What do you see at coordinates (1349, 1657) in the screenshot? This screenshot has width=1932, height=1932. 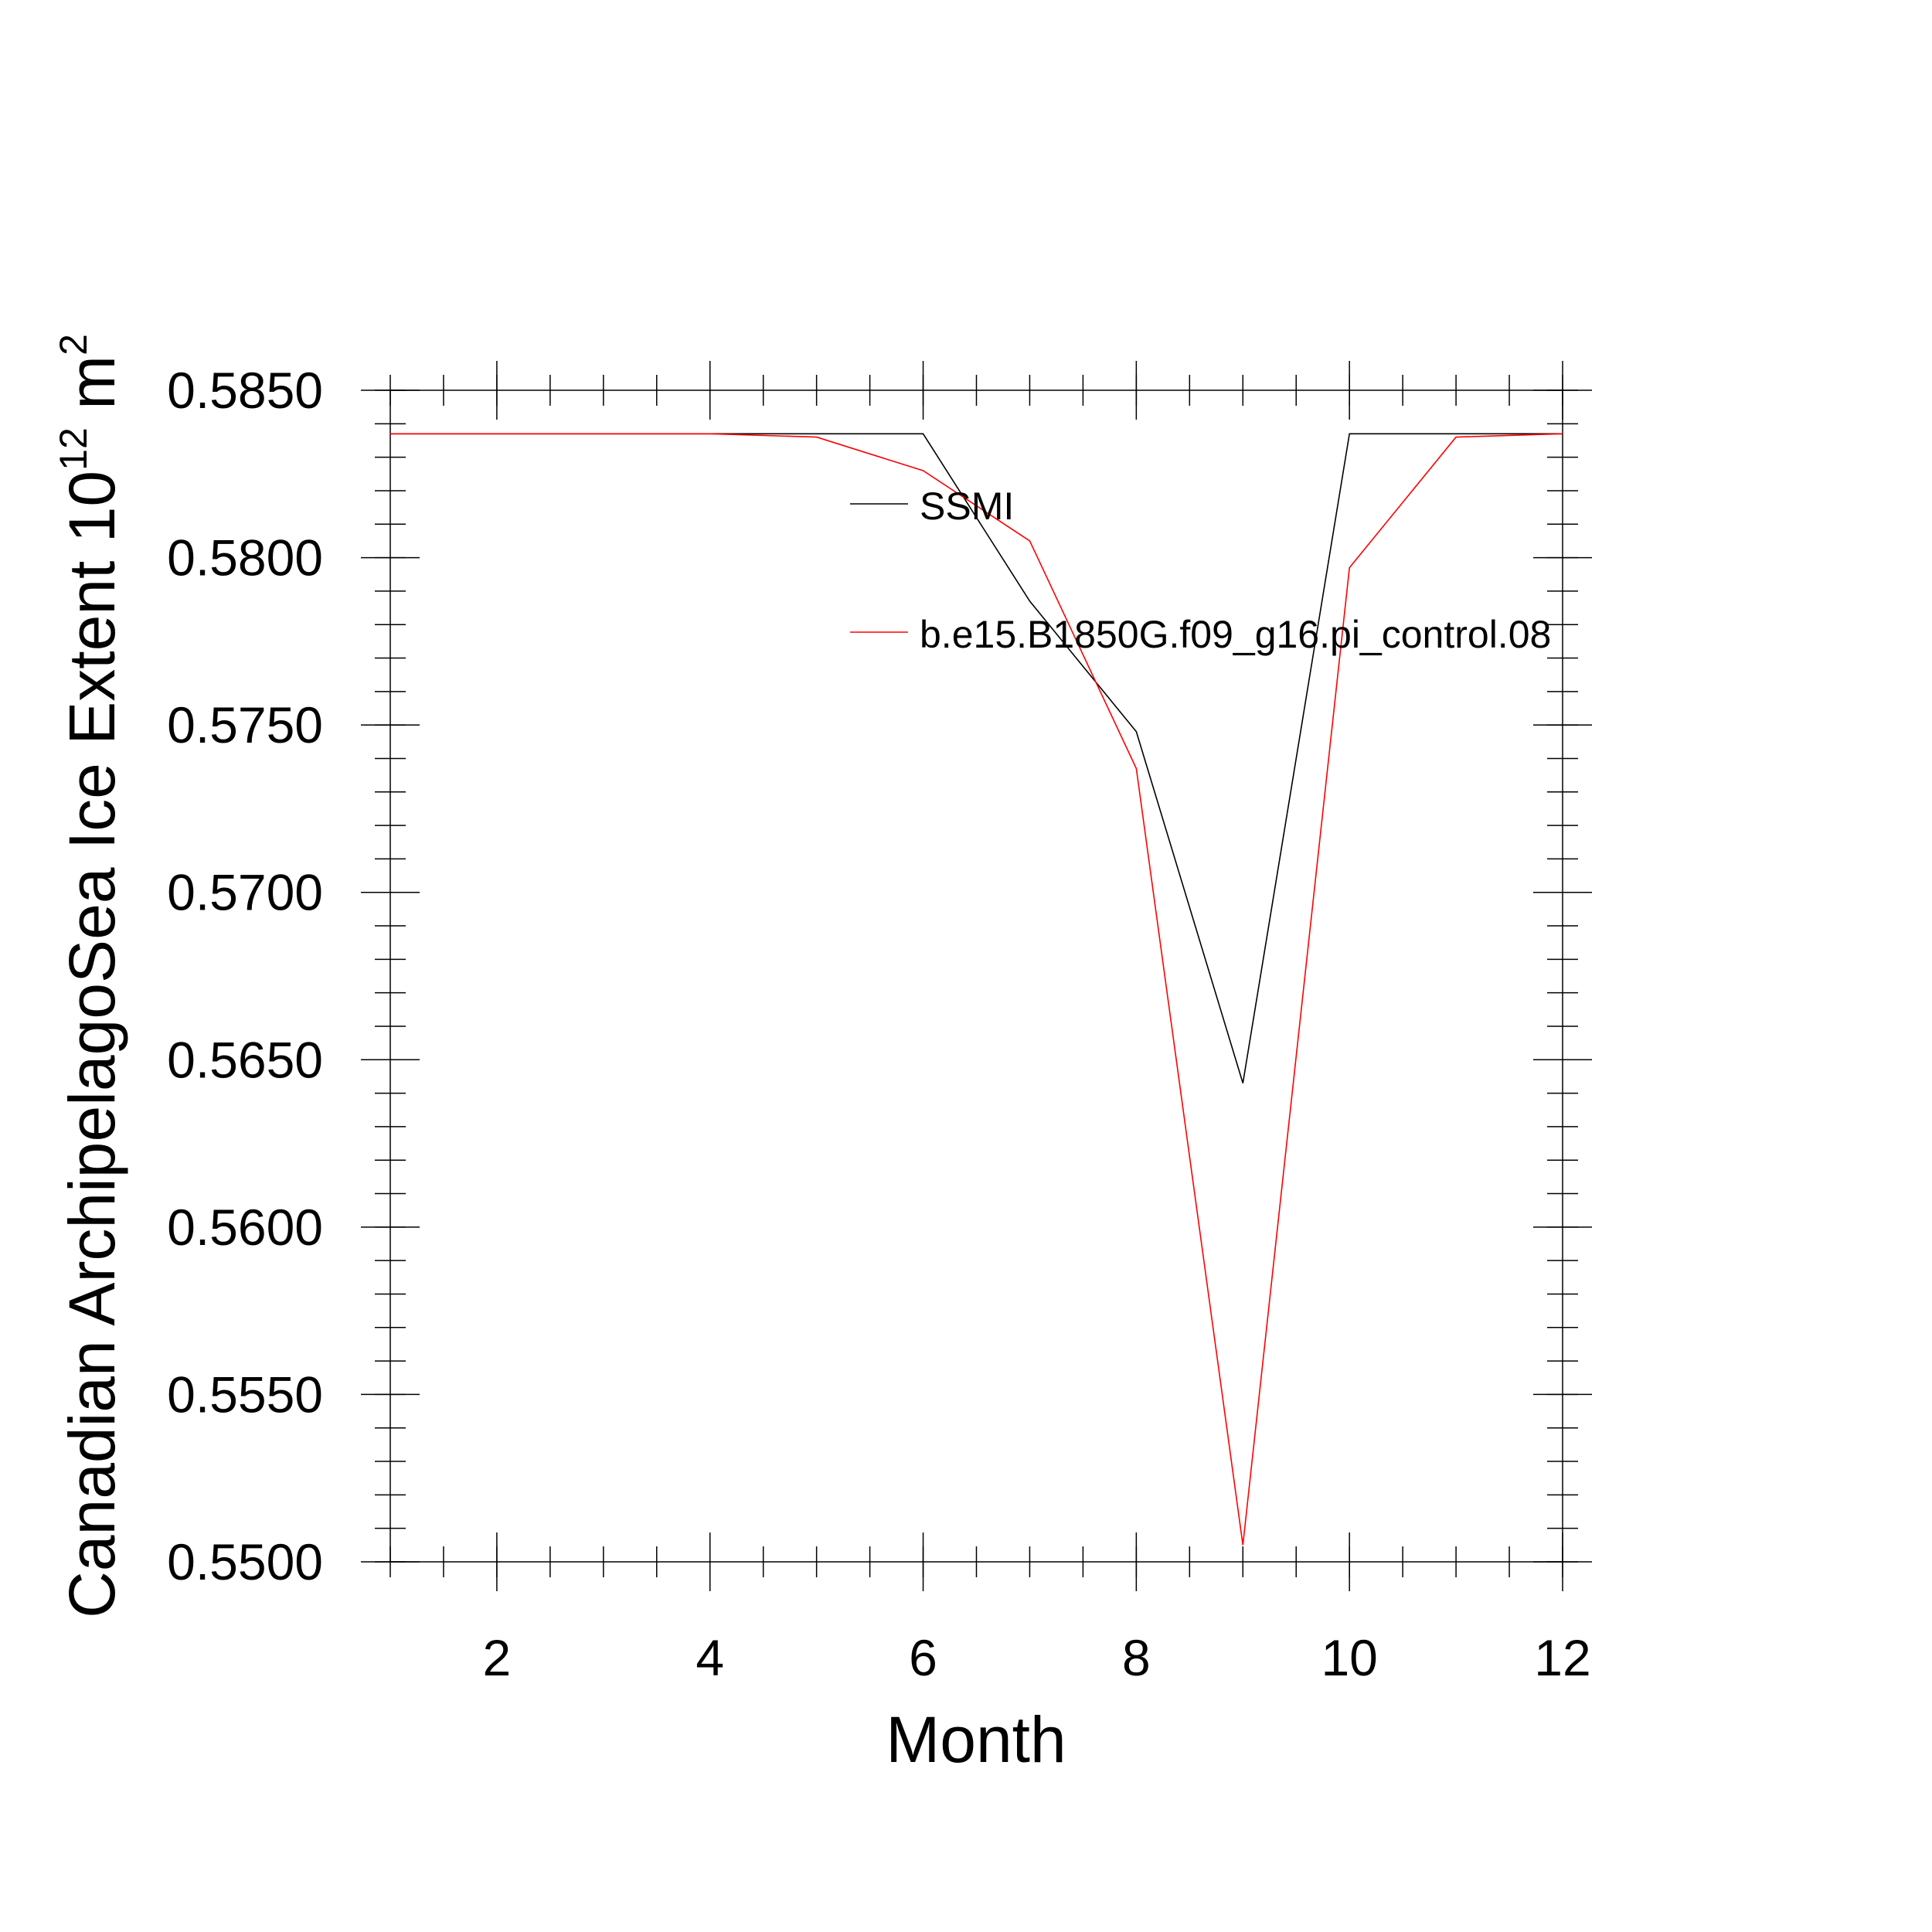 I see `x-tick-label: 10` at bounding box center [1349, 1657].